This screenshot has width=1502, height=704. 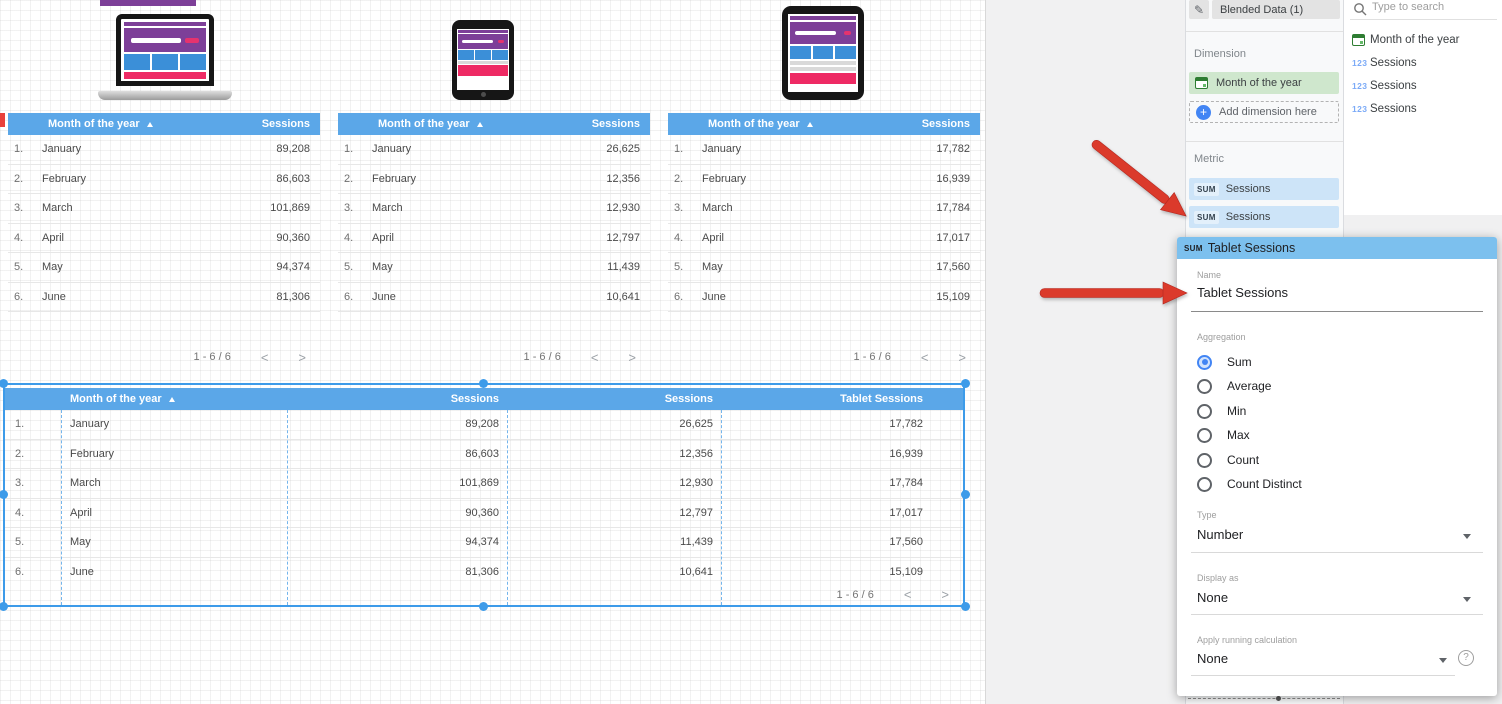 I want to click on help-icon: ?, so click(x=1466, y=658).